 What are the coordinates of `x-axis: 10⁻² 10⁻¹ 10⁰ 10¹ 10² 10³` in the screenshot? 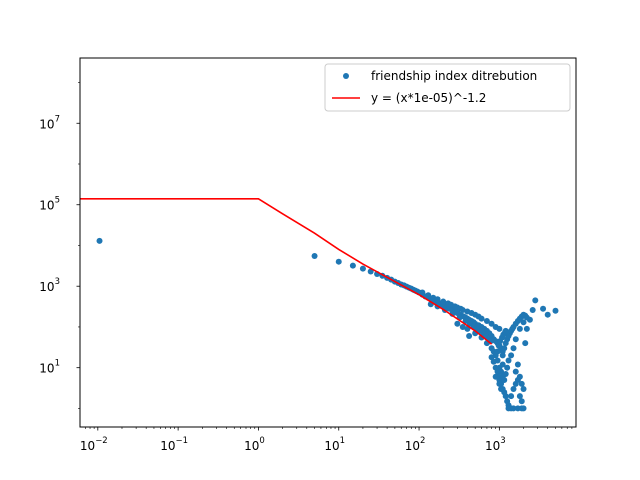 It's located at (326, 440).